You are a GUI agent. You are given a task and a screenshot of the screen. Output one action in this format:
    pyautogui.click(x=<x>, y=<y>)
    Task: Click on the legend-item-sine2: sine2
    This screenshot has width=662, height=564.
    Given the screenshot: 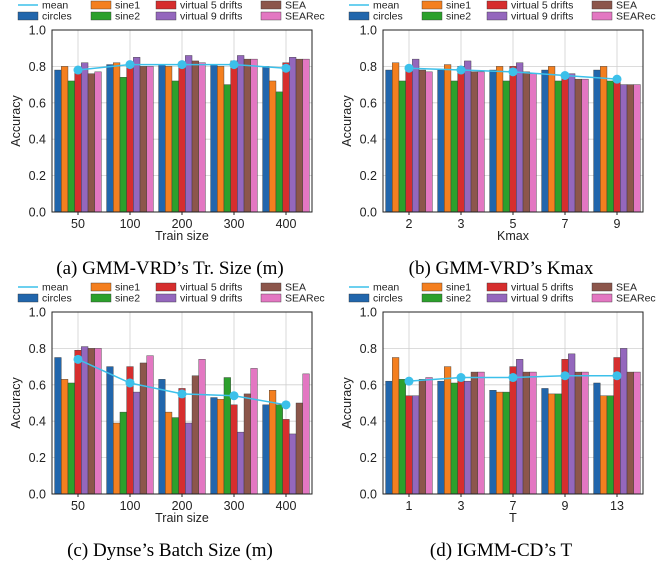 What is the action you would take?
    pyautogui.click(x=115, y=299)
    